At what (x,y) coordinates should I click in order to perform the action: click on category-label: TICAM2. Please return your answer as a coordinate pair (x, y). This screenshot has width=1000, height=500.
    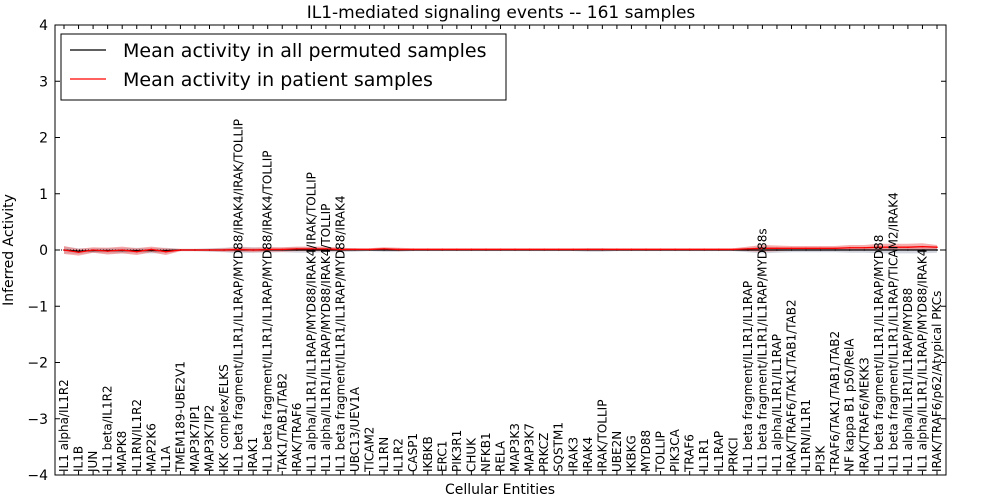
    Looking at the image, I should click on (370, 450).